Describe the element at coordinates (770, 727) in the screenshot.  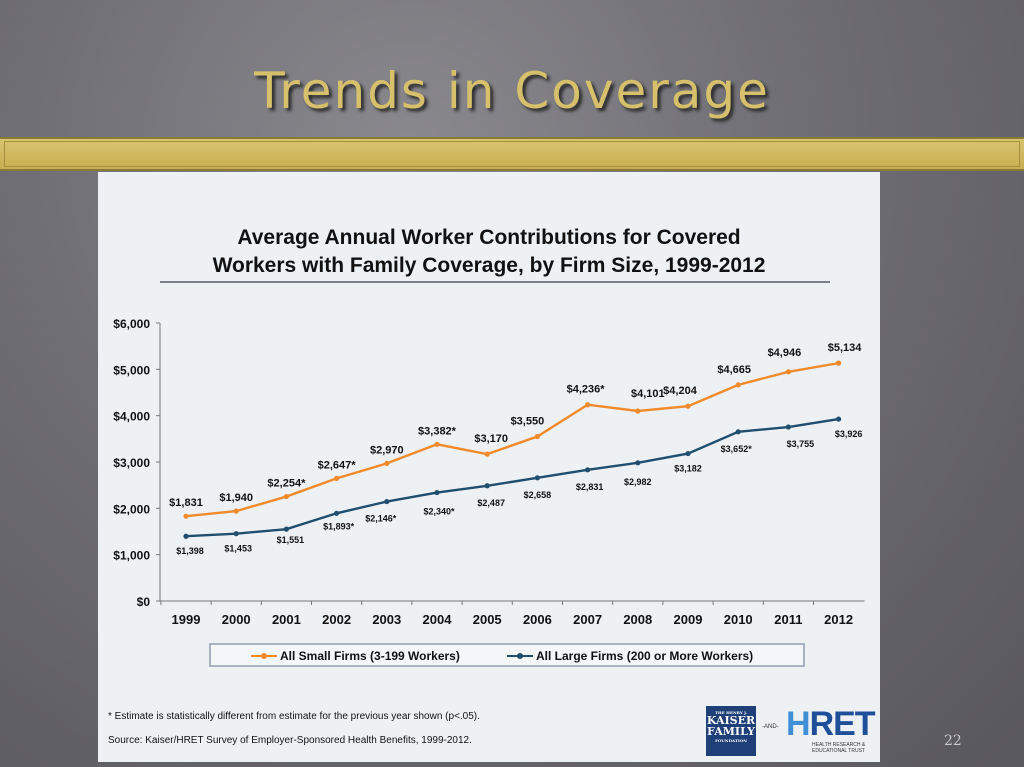
I see `logo-and-text: -AND-` at that location.